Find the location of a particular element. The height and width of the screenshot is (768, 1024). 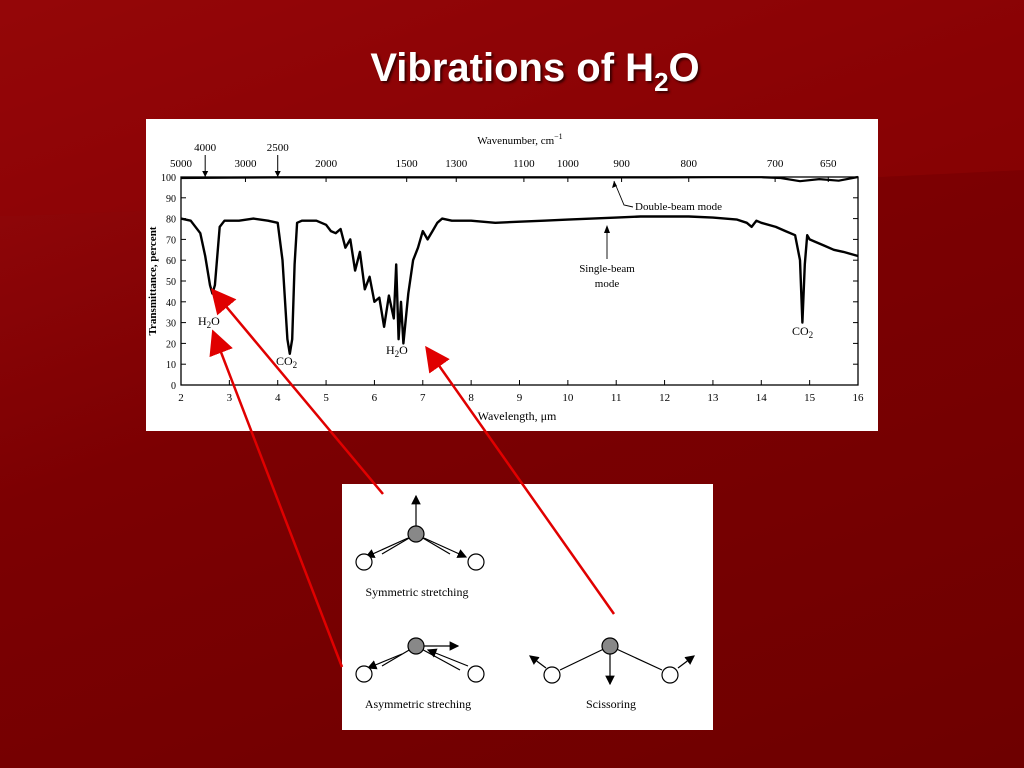

annotation-co2-first-text: CO is located at coordinates (284, 361).